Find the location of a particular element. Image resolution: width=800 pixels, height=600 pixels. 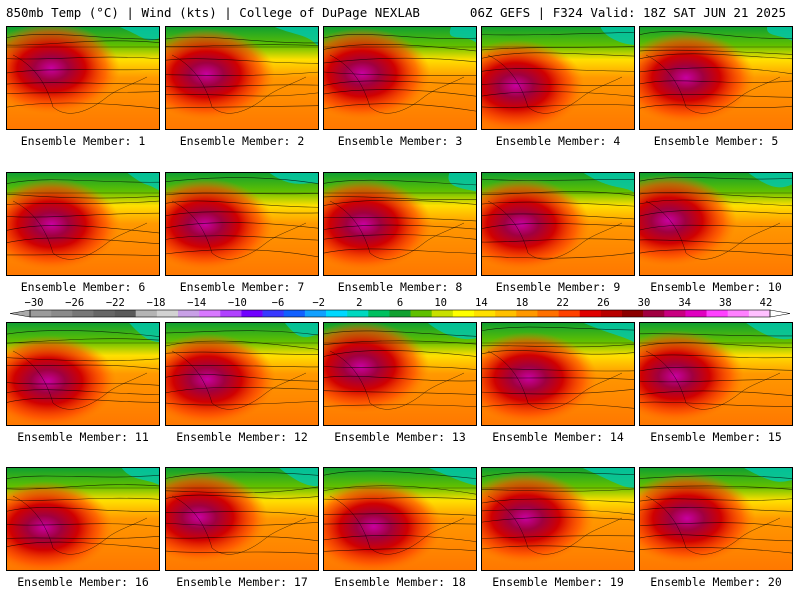

ensemble-member-caption: Ensemble Member: 12 is located at coordinates (242, 437).